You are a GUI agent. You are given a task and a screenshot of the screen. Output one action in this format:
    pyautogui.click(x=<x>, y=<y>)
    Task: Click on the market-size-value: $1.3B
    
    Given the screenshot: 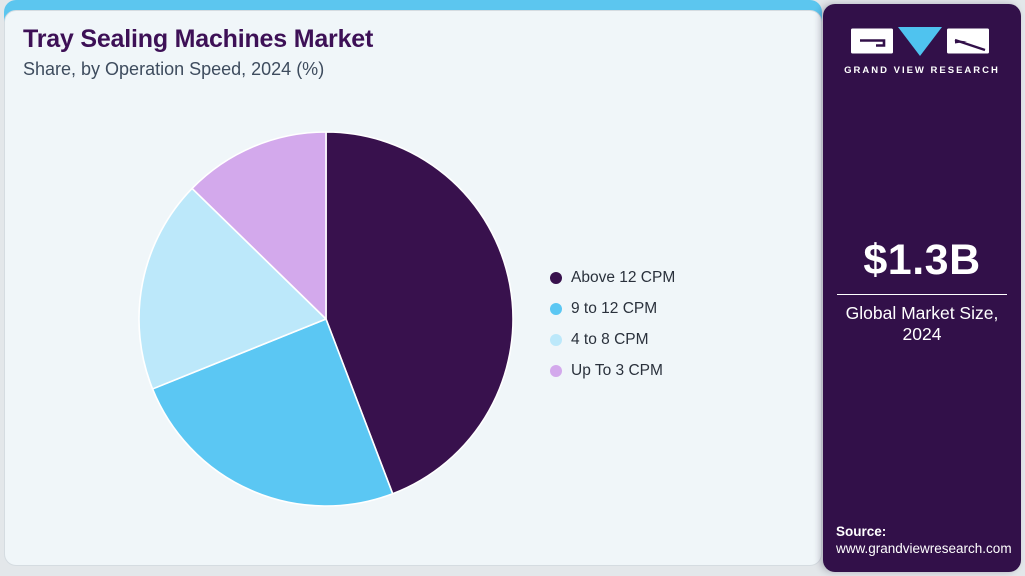 What is the action you would take?
    pyautogui.click(x=922, y=260)
    